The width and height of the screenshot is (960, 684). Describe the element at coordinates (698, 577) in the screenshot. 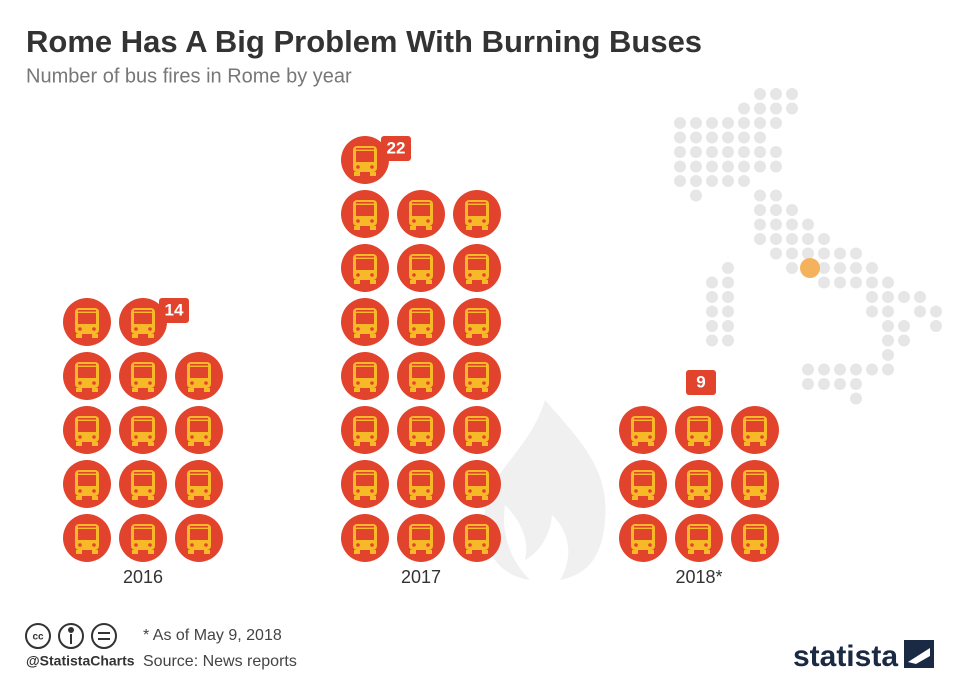

I see `category-label: 2018*` at that location.